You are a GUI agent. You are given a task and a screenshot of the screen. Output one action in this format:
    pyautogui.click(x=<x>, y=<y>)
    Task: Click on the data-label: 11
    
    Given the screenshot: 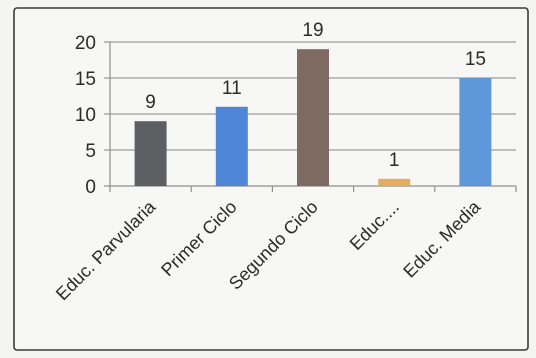 What is the action you would take?
    pyautogui.click(x=232, y=88)
    